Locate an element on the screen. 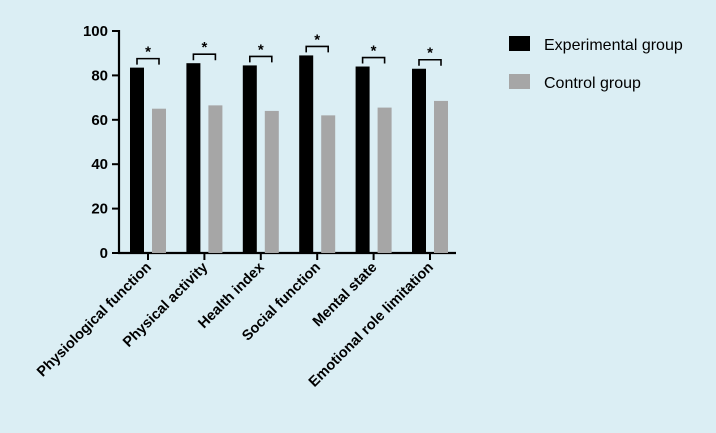 This screenshot has height=433, width=716. y-tick-label: 60 is located at coordinates (99, 120).